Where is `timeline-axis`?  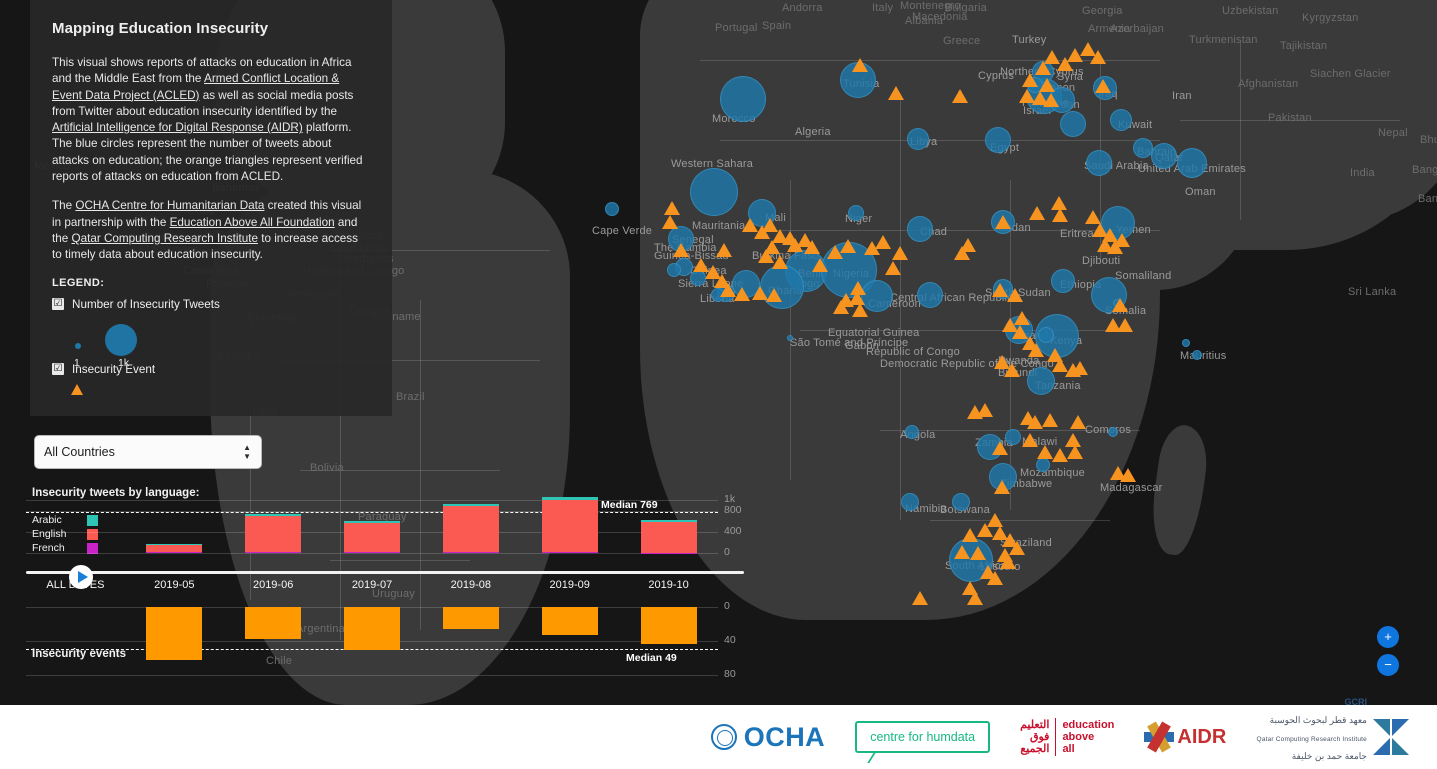
timeline-axis is located at coordinates (385, 572).